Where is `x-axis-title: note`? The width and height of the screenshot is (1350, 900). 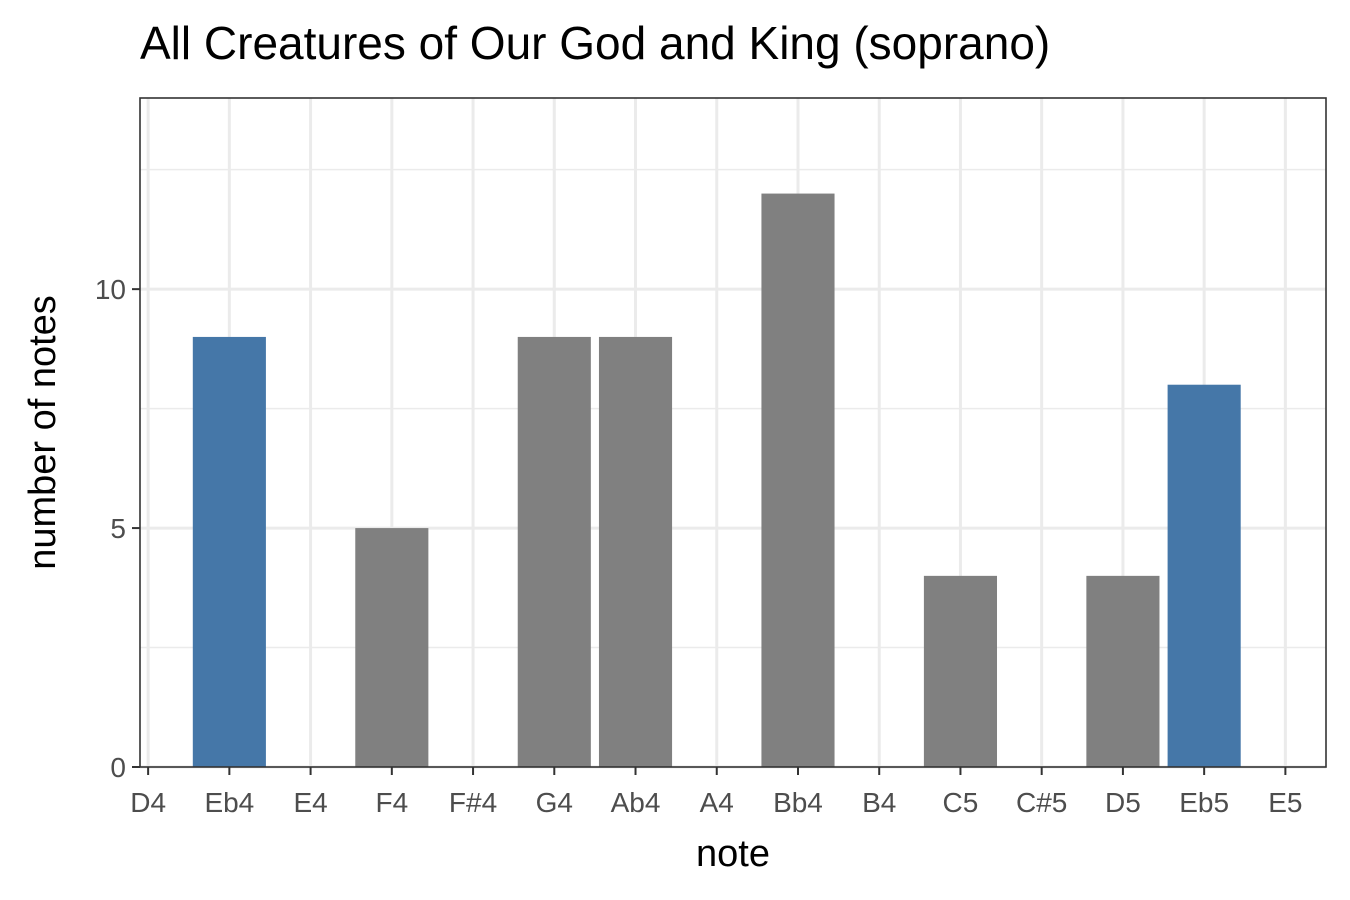 x-axis-title: note is located at coordinates (733, 854).